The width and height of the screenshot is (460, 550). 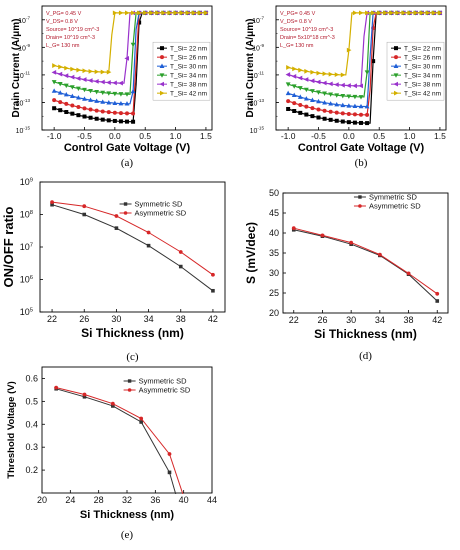 What do you see at coordinates (257, 103) in the screenshot?
I see `y-tick-label: 10⁻¹³` at bounding box center [257, 103].